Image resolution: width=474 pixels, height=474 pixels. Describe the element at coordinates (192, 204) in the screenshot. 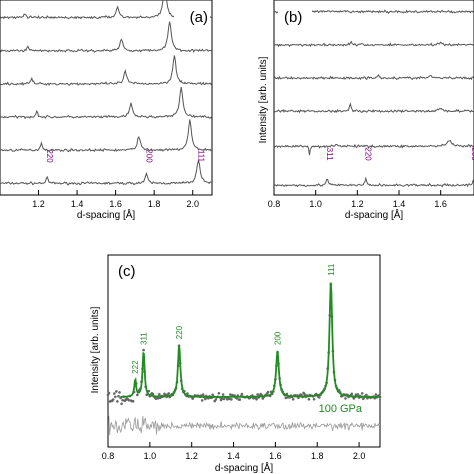

I see `x-tick-label: 2.0` at that location.